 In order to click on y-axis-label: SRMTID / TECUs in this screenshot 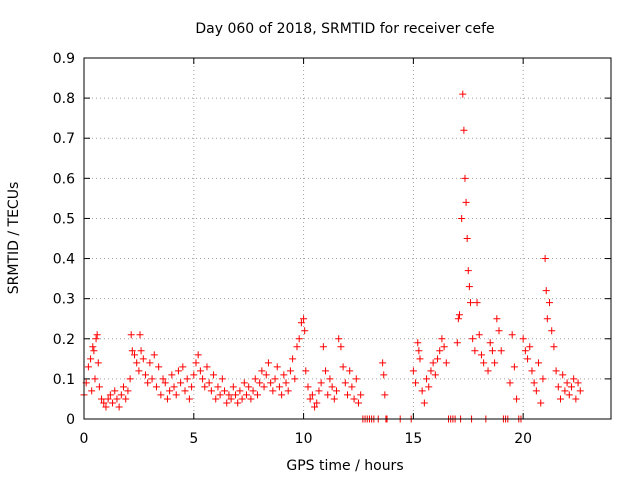, I will do `click(14, 238)`.